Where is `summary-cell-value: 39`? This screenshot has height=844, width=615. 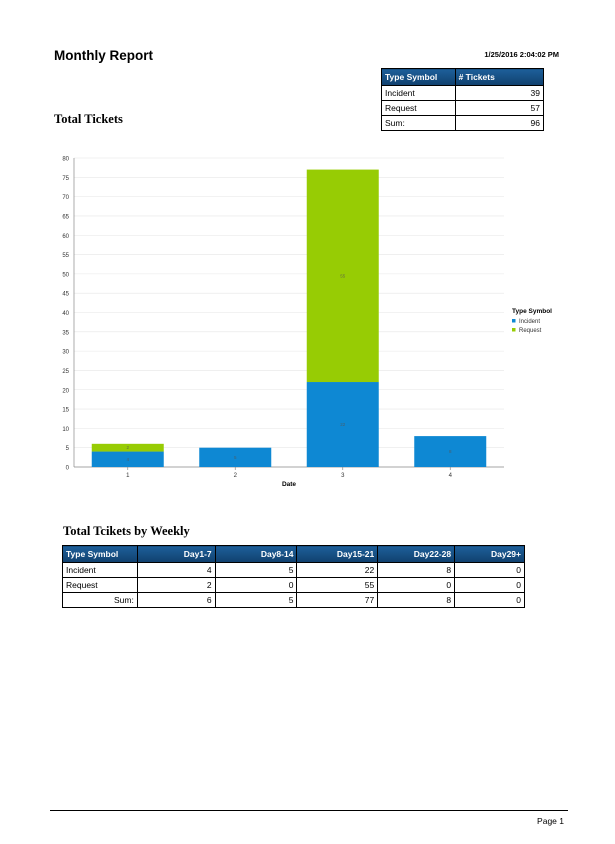 summary-cell-value: 39 is located at coordinates (499, 93).